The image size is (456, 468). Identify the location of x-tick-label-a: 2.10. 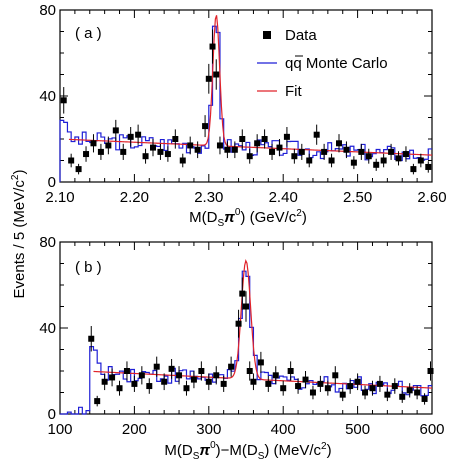
(59, 197).